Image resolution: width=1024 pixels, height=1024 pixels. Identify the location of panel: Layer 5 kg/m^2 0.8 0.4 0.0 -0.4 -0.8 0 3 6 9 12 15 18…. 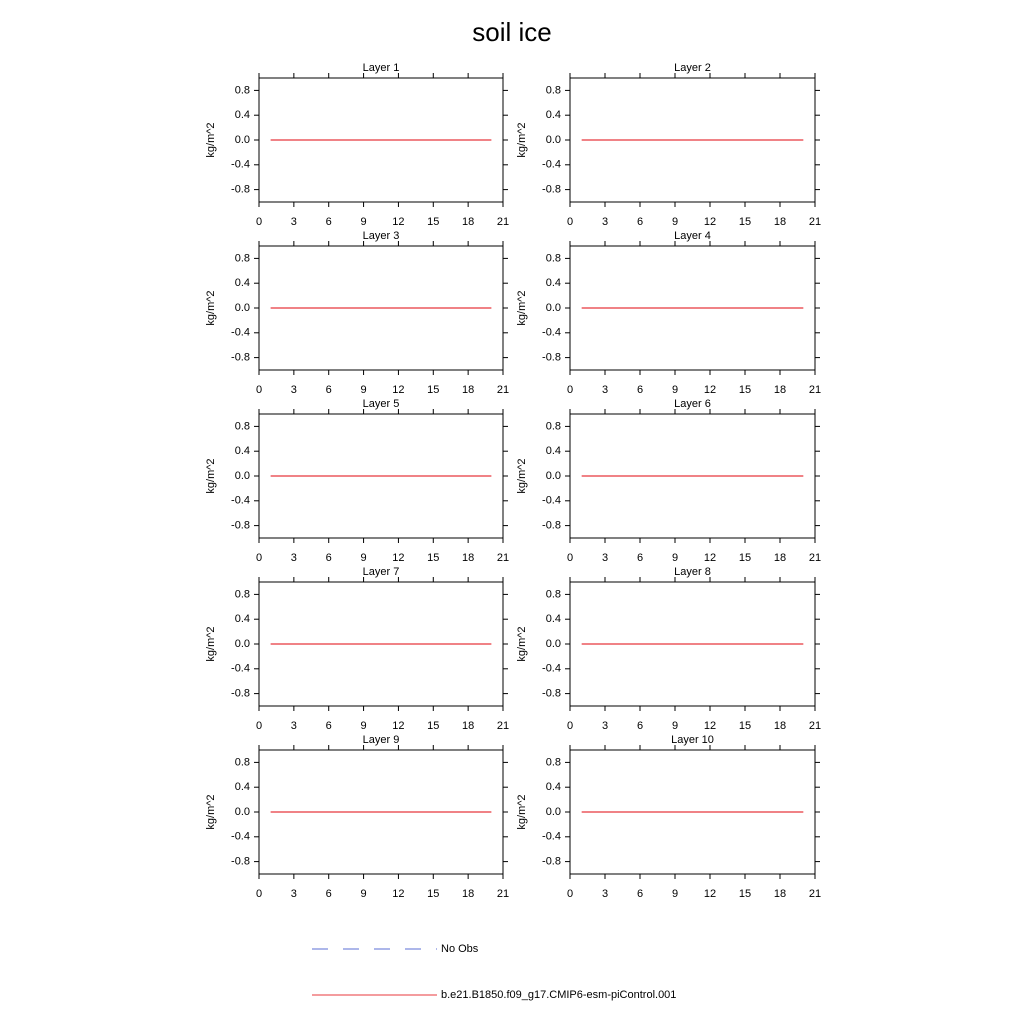
(357, 481).